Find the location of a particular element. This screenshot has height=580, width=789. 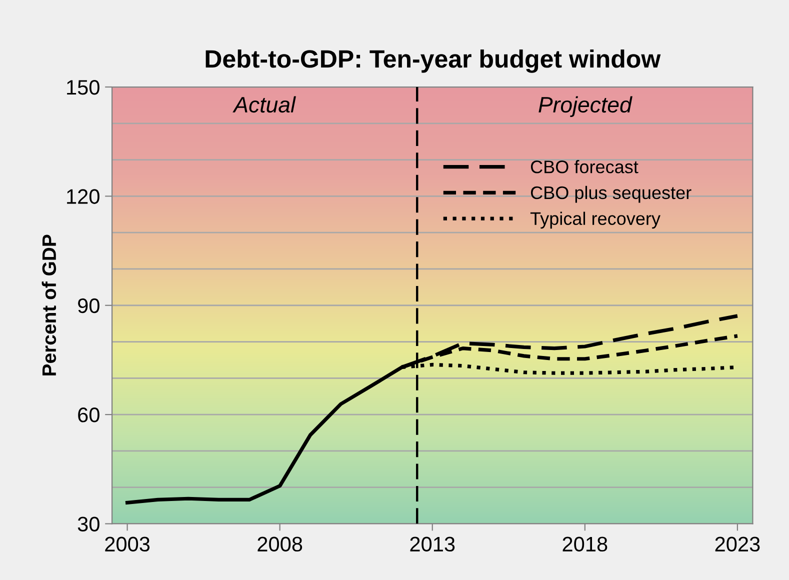

y-axis-title: Percent of GDP is located at coordinates (49, 305).